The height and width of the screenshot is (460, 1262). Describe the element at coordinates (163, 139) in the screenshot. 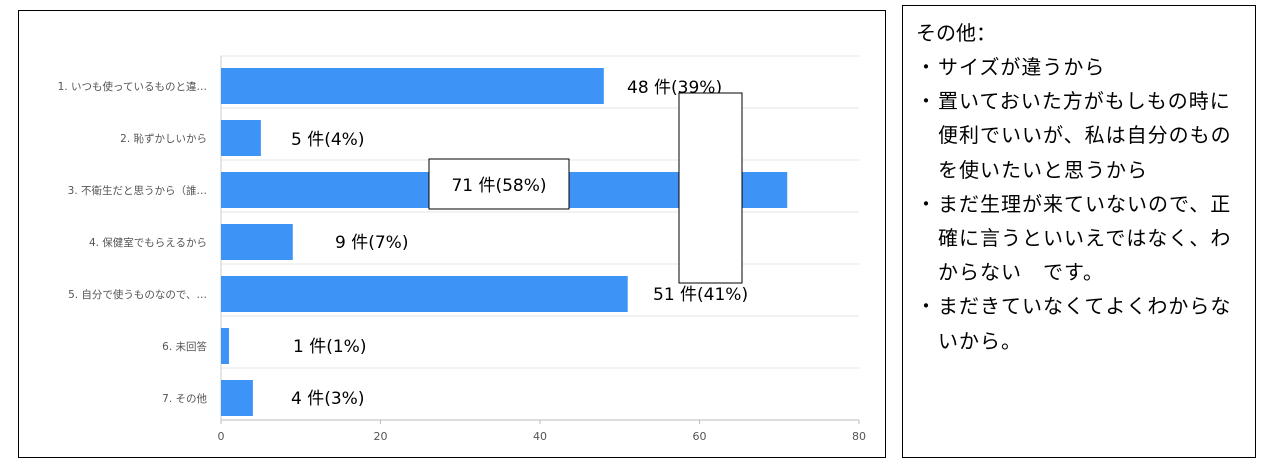

I see `category-label: 2. 恥ずかしいから` at that location.